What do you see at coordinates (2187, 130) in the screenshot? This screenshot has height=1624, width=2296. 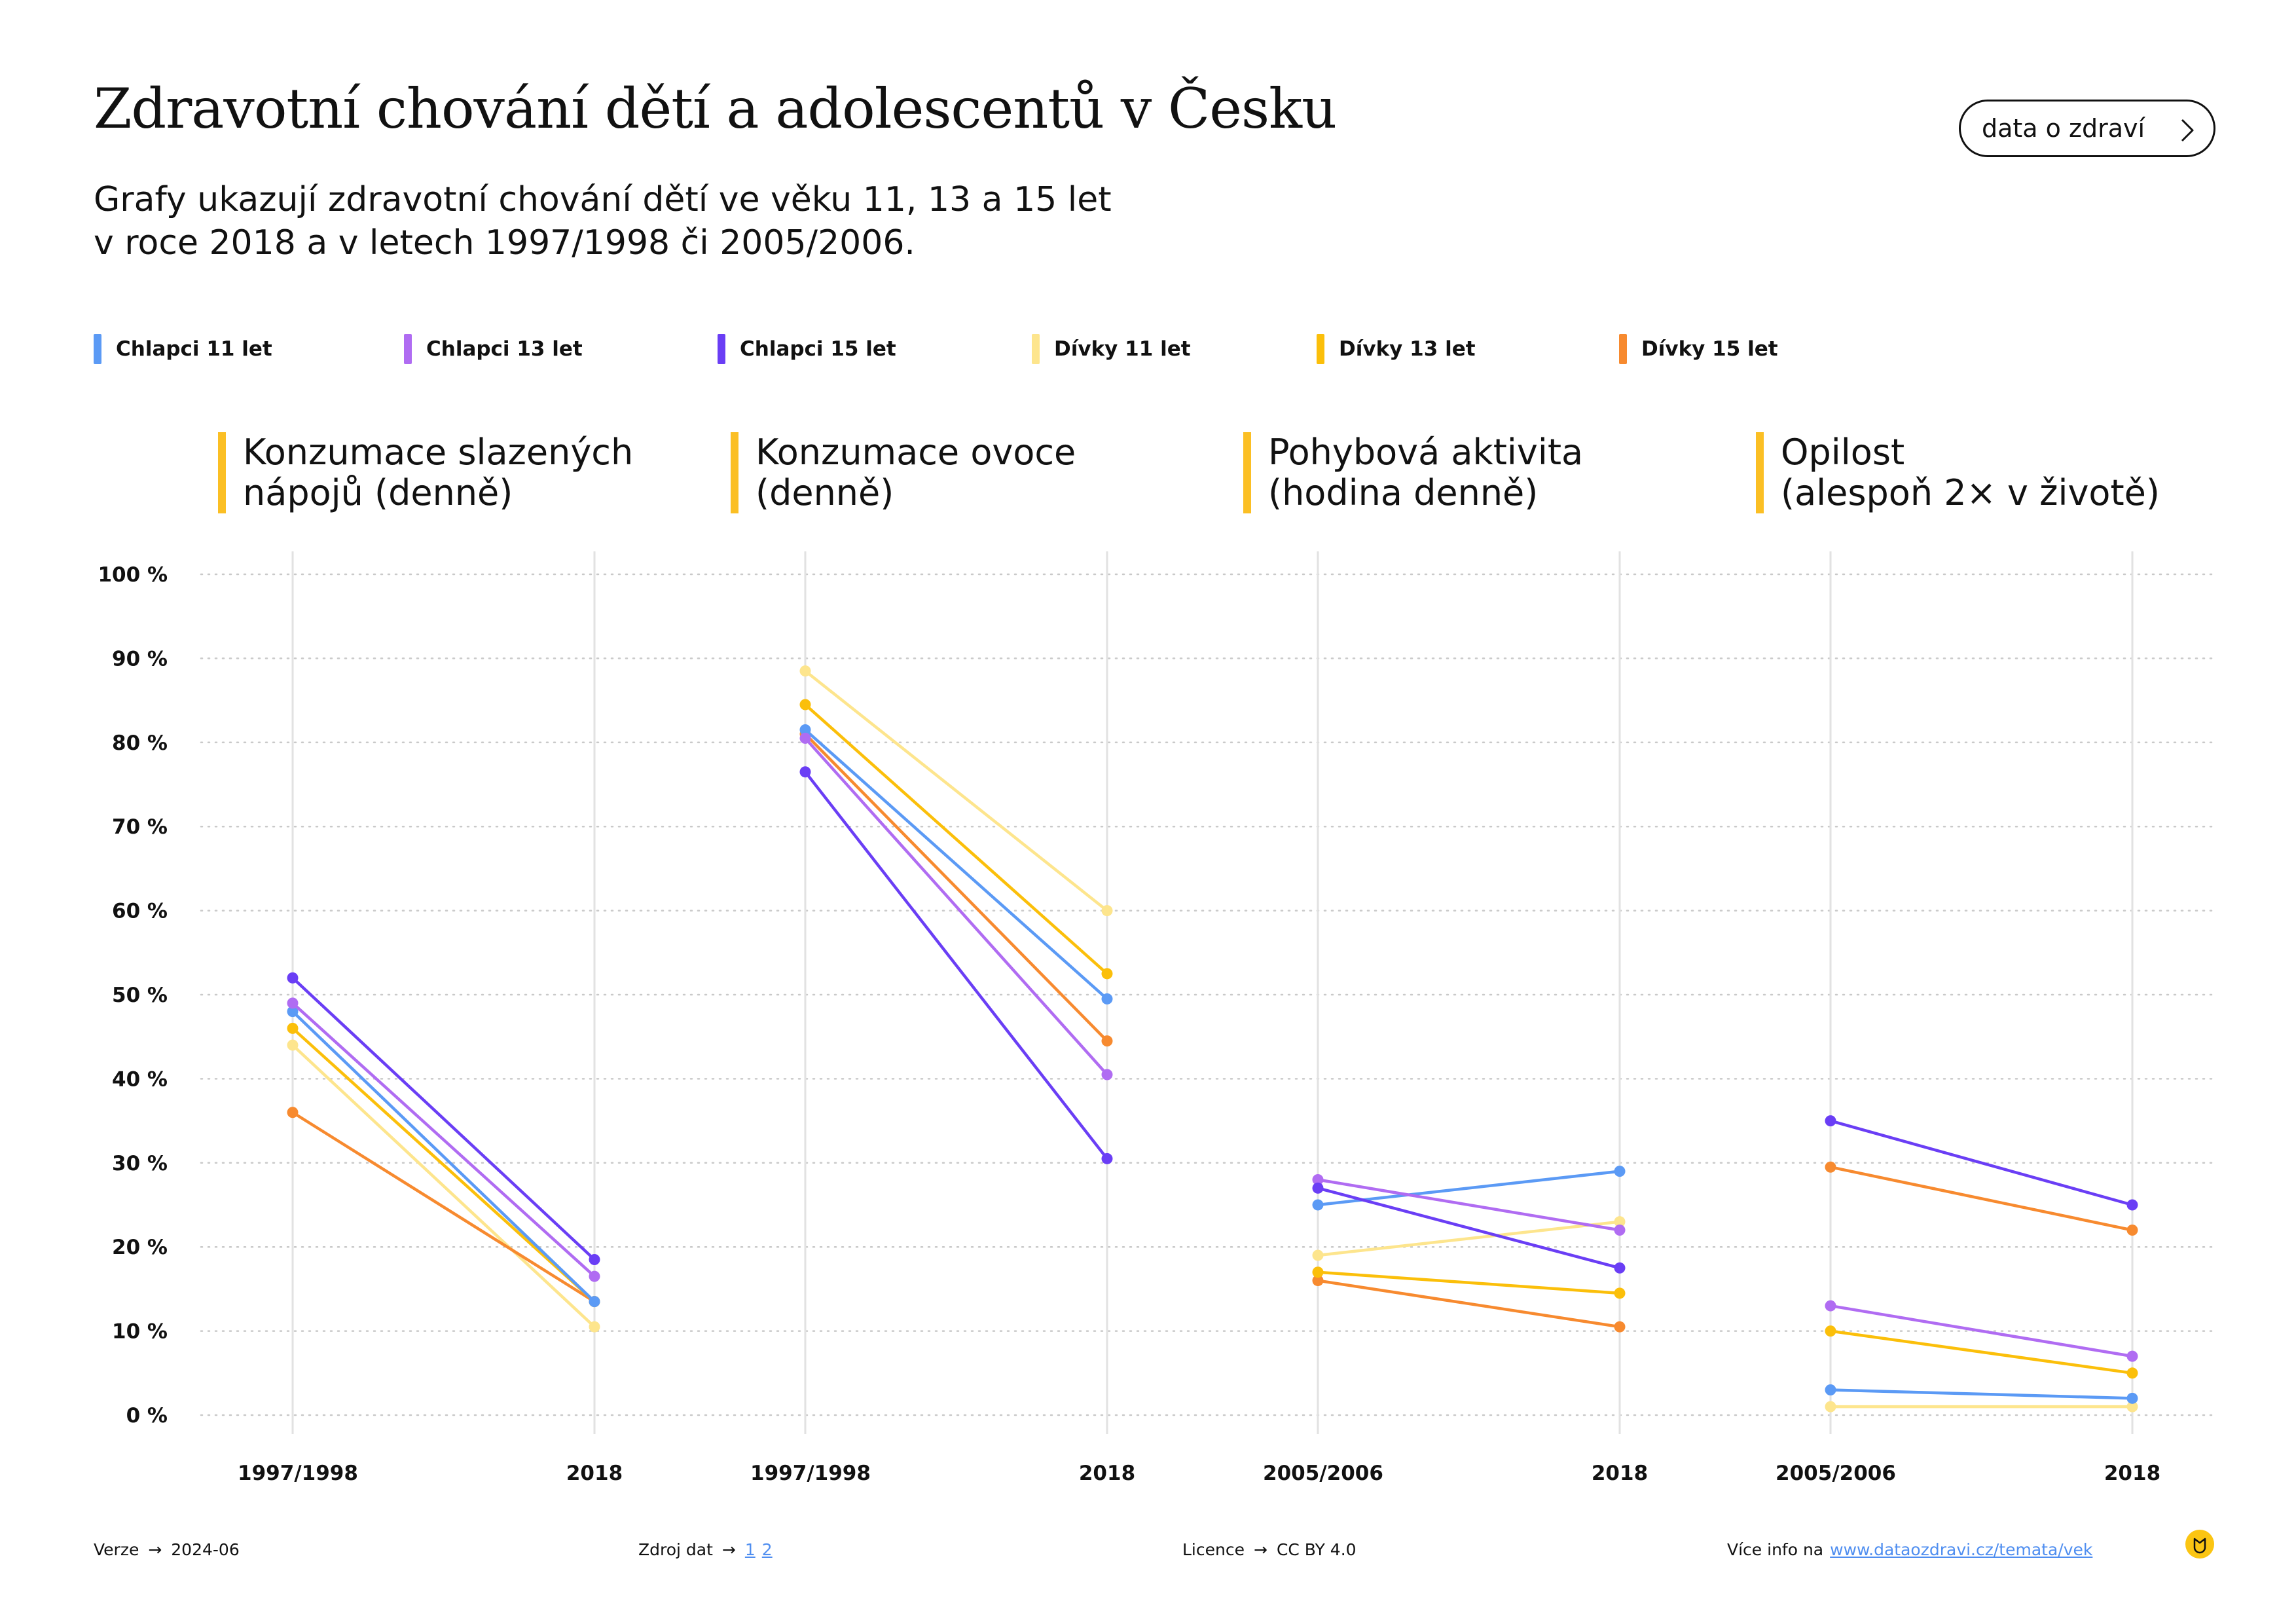 I see `chevron-right-icon` at bounding box center [2187, 130].